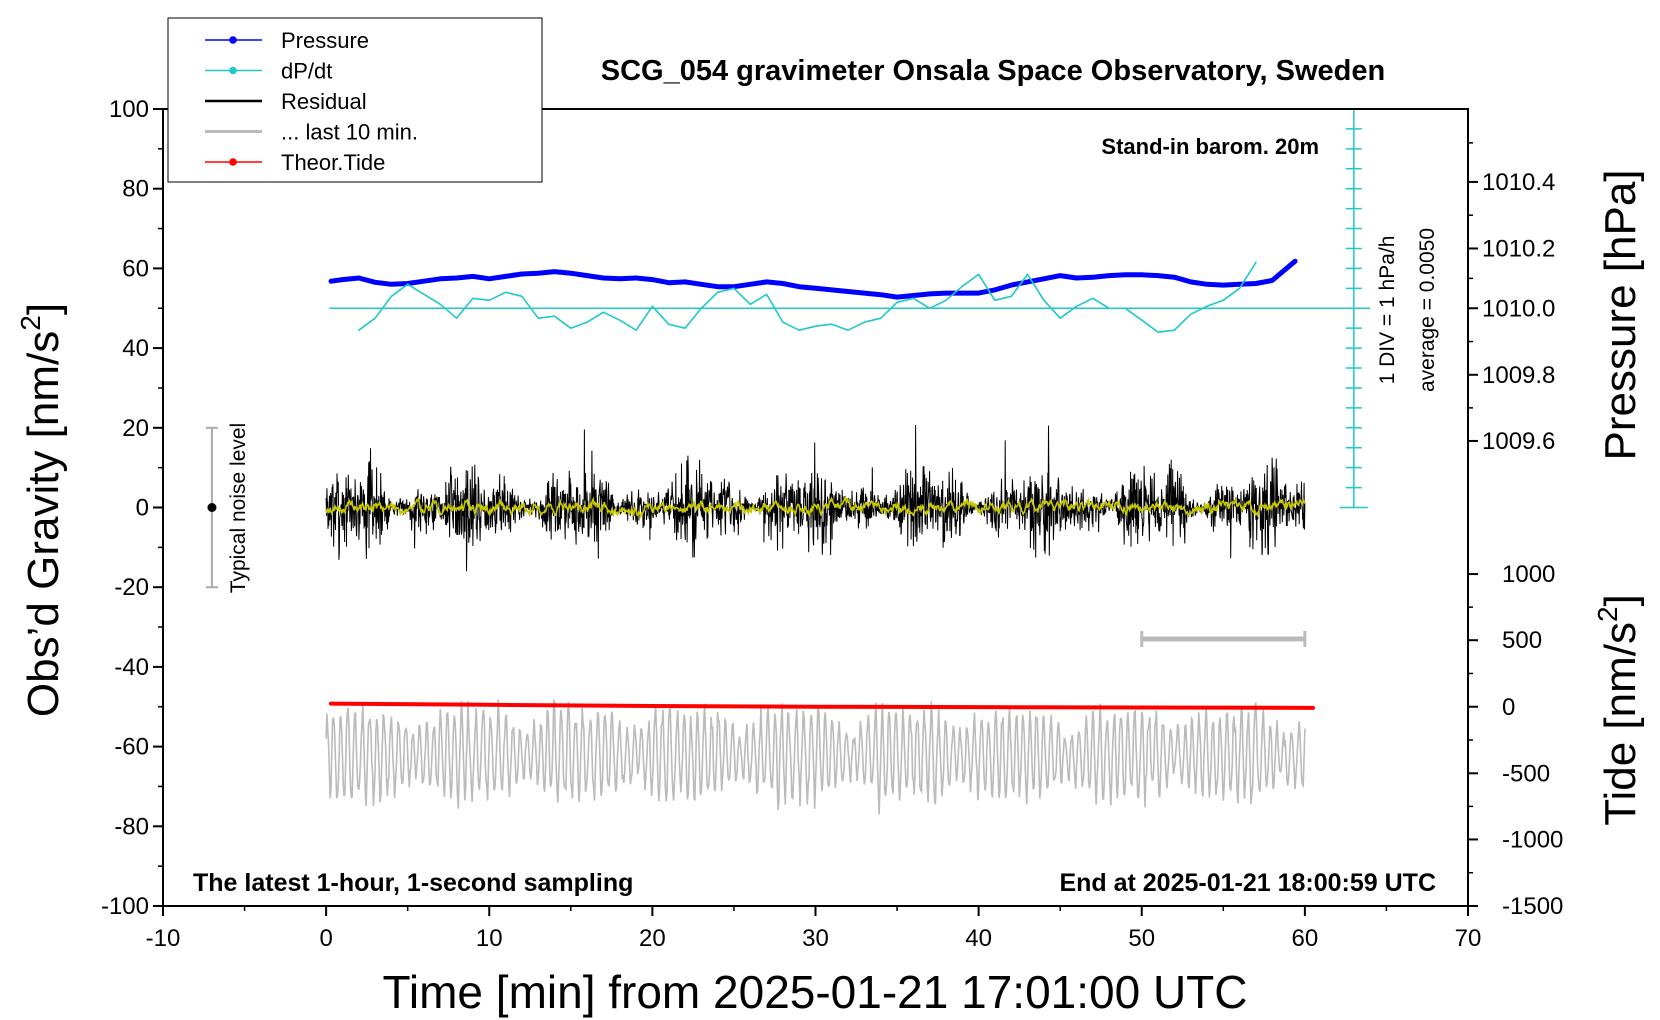 Image resolution: width=1660 pixels, height=1020 pixels. Describe the element at coordinates (41, 510) in the screenshot. I see `y-axis-label-left: Obs’d Gravity [nm/s2]` at that location.